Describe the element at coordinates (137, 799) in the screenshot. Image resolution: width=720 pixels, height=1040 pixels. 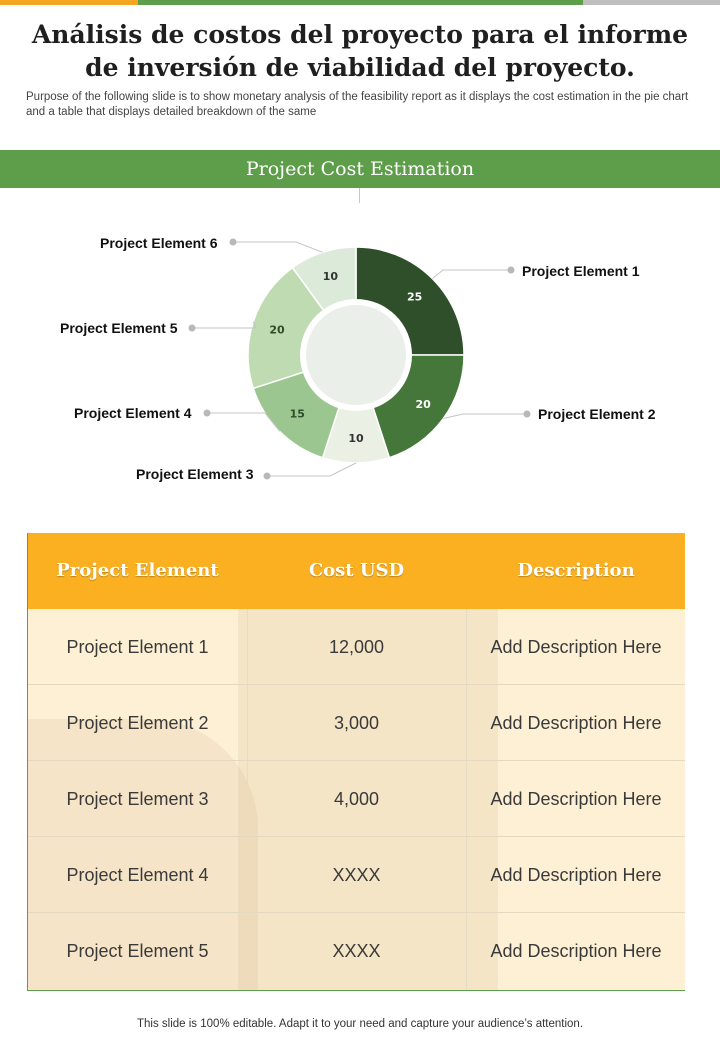
I see `table-cell: Project Element 3` at that location.